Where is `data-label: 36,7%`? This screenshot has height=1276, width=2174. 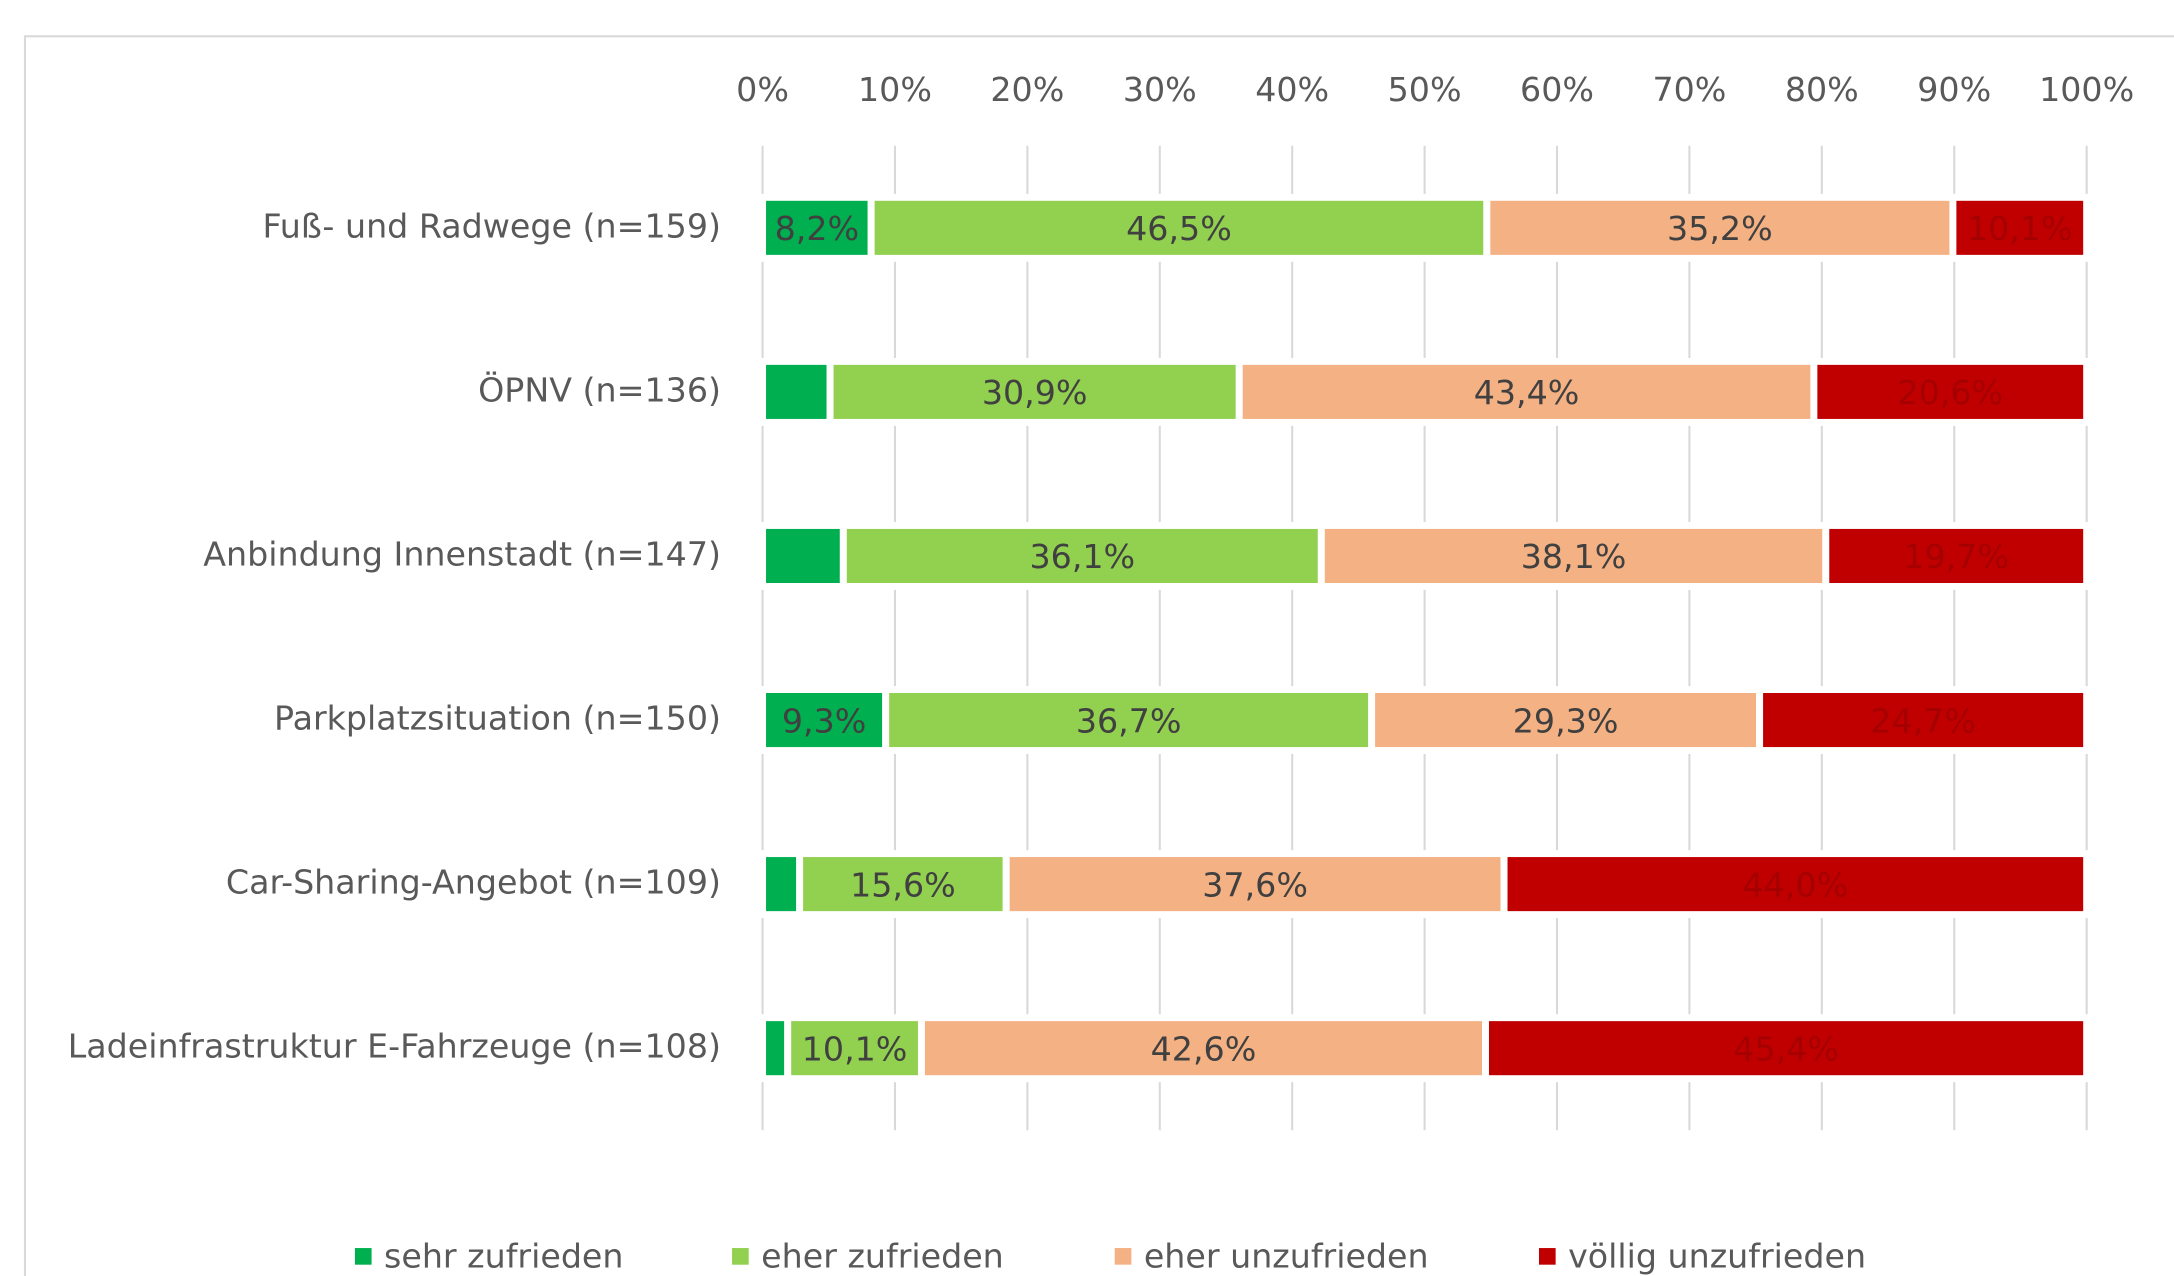
data-label: 36,7% is located at coordinates (1129, 720).